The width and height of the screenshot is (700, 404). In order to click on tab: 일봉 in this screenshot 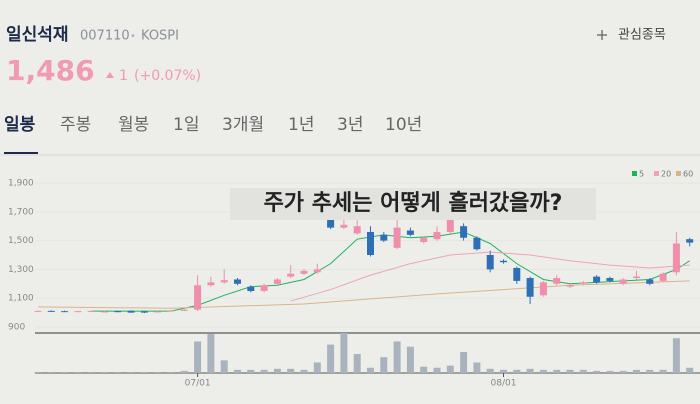, I will do `click(20, 125)`.